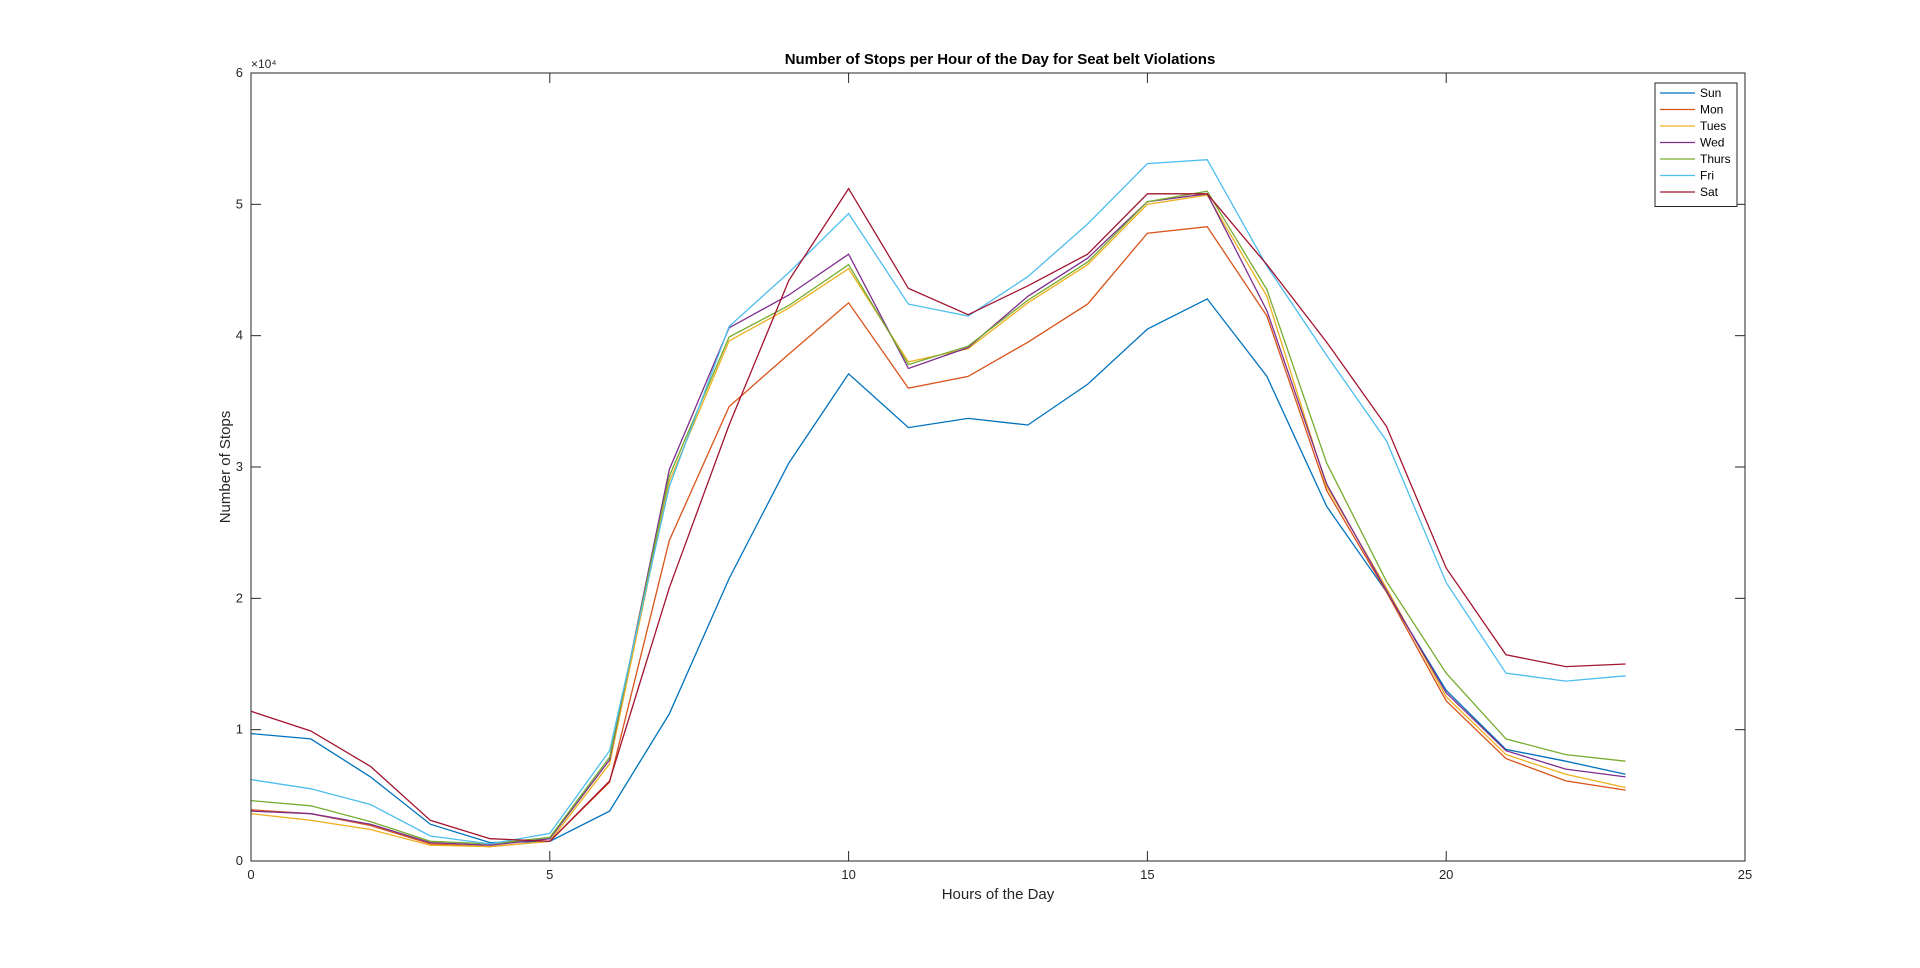 Image resolution: width=1920 pixels, height=968 pixels. I want to click on legend: Sun Mon Tues Wed Thurs Fri Sat, so click(1696, 144).